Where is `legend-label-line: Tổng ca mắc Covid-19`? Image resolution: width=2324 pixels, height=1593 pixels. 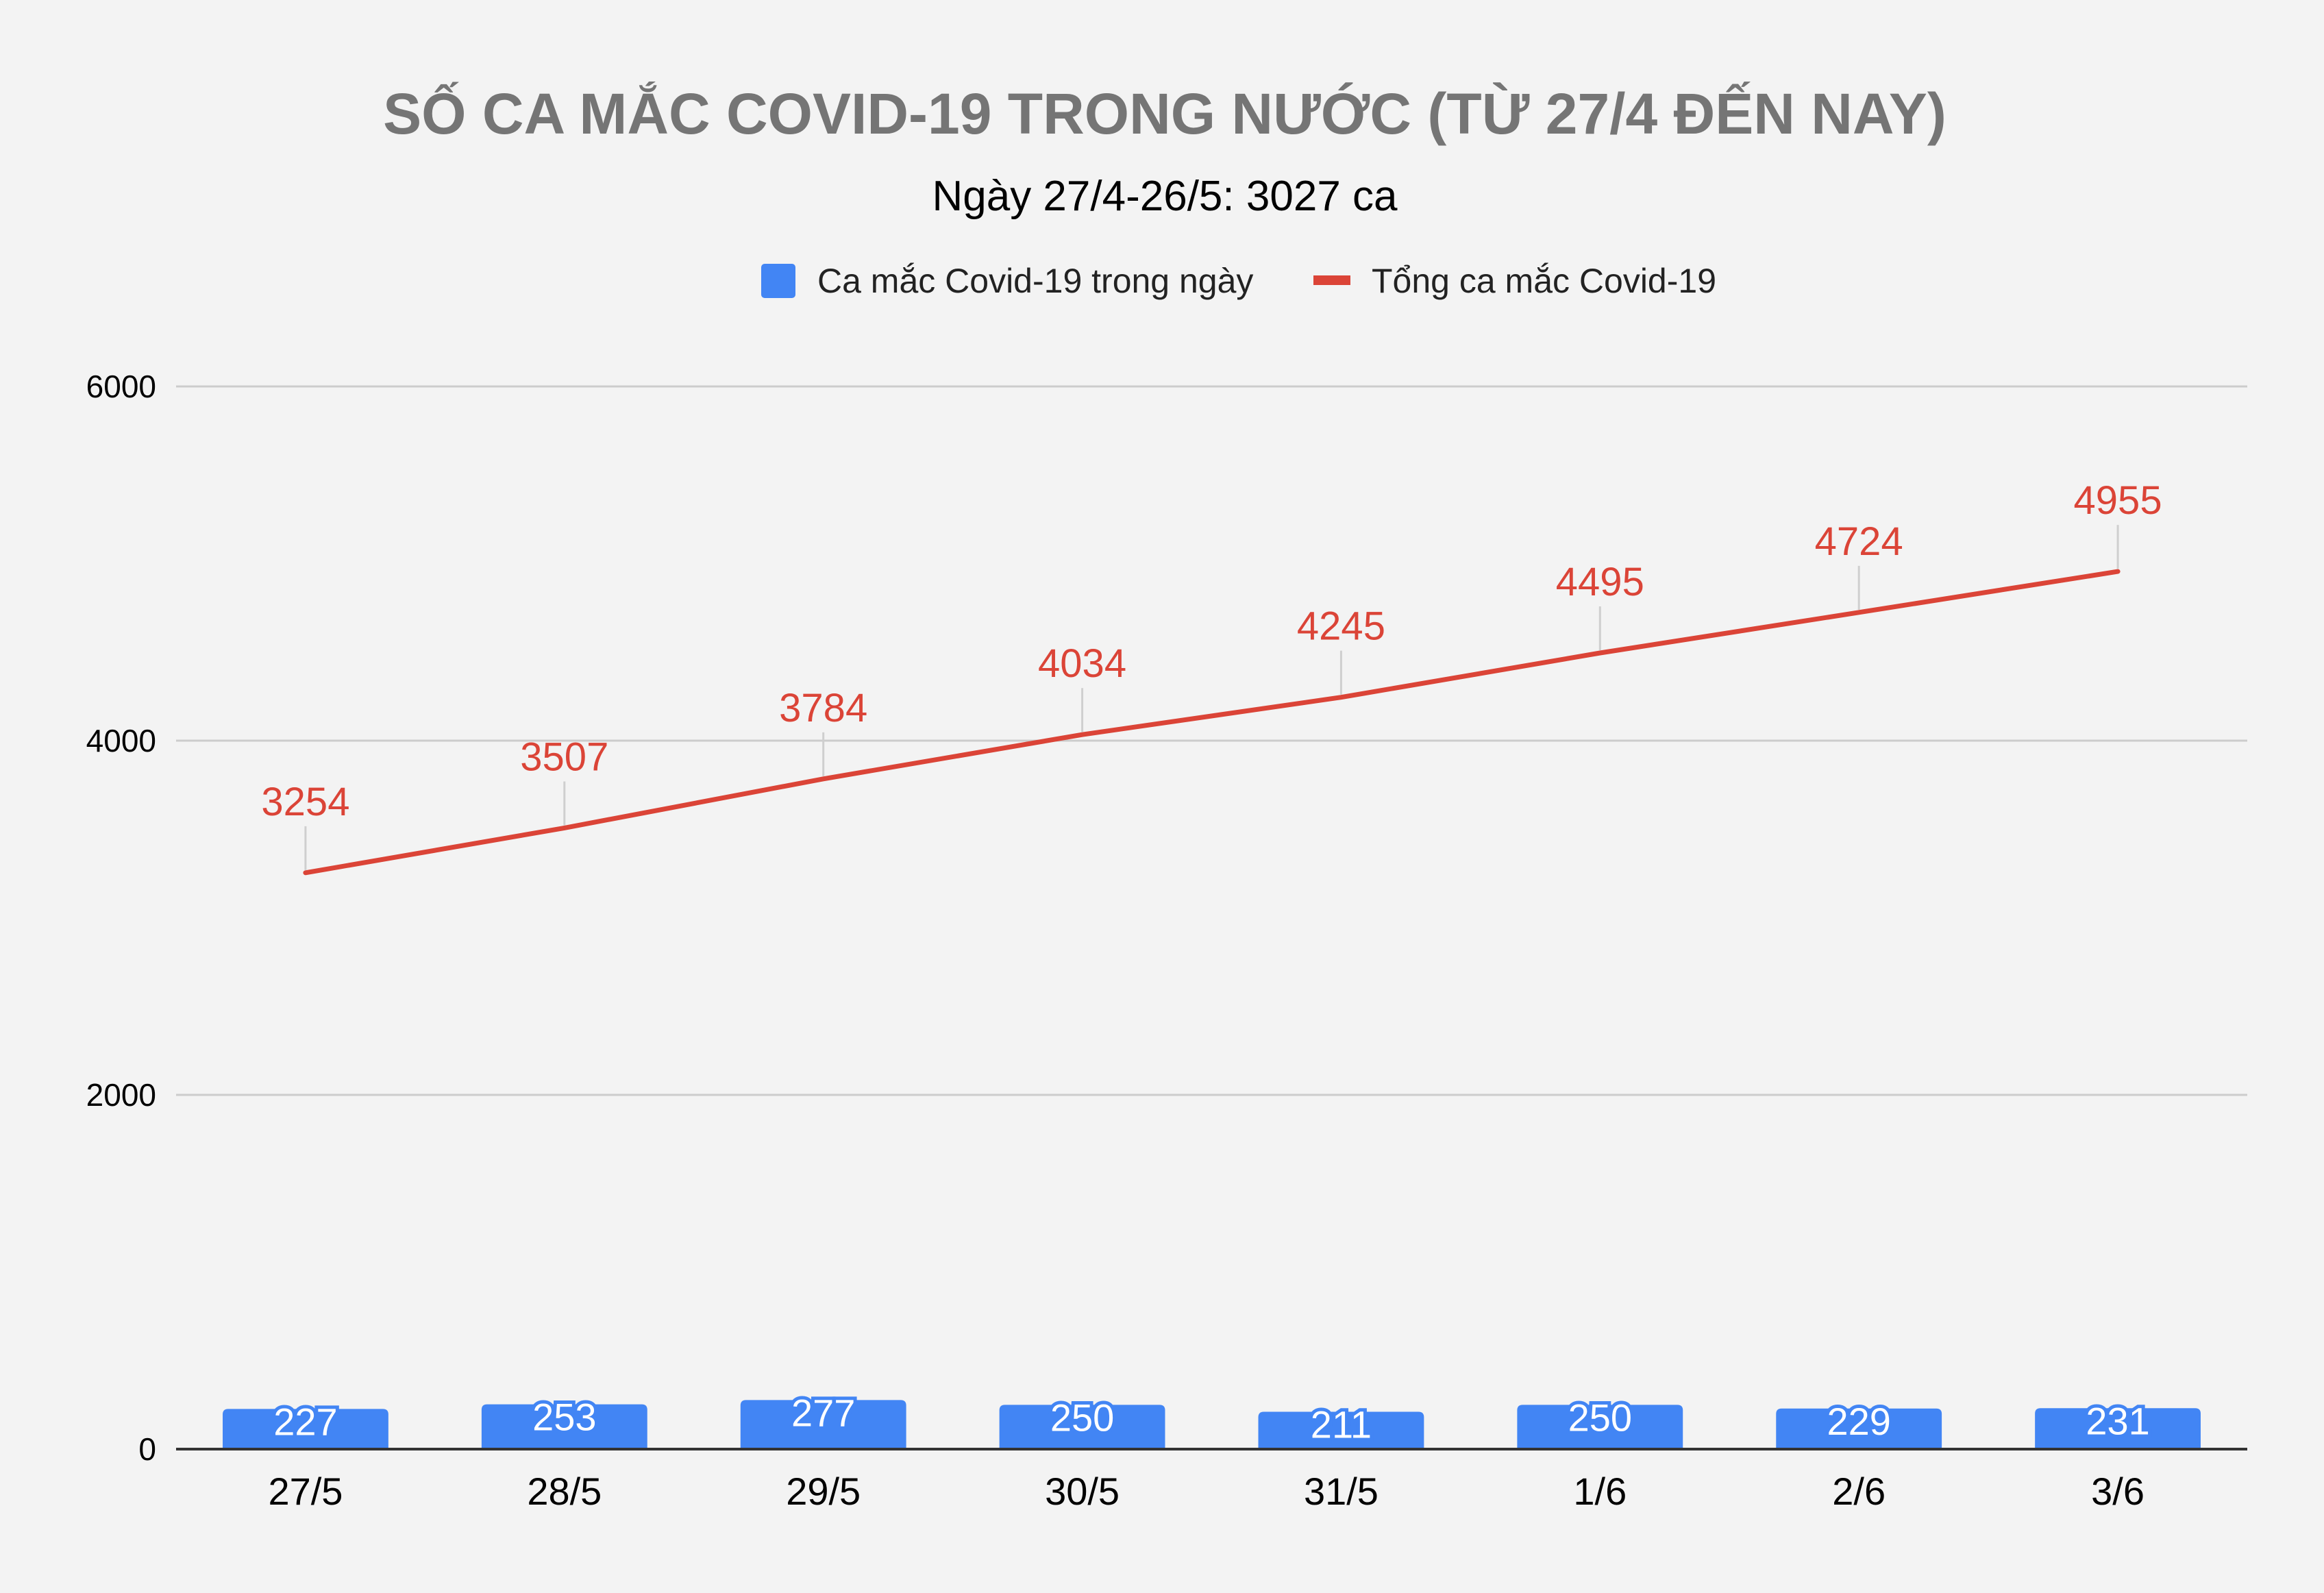
legend-label-line: Tổng ca mắc Covid-19 is located at coordinates (1544, 281).